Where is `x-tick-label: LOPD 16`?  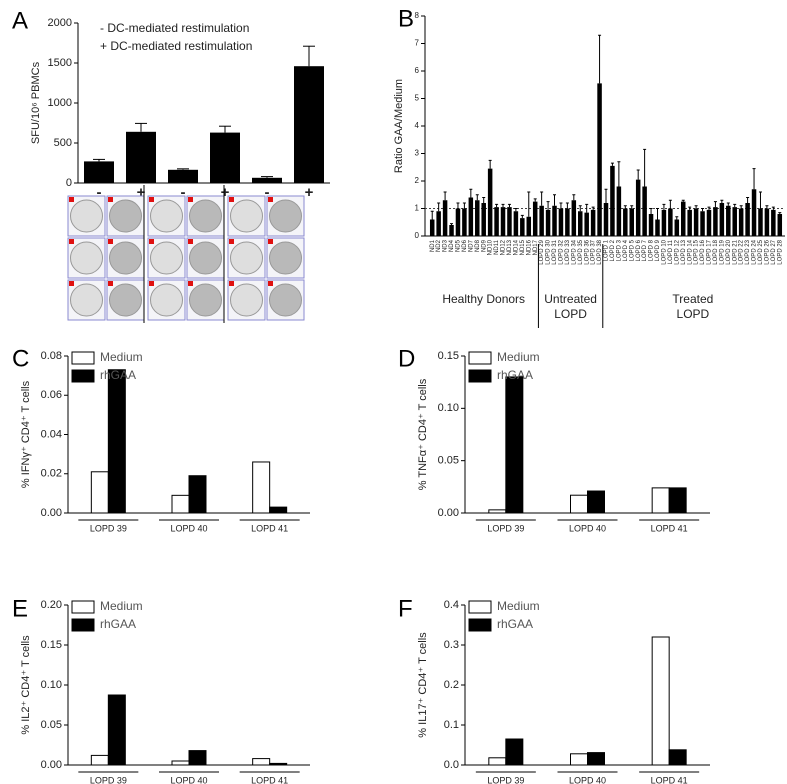
x-tick-label: LOPD 16 is located at coordinates (703, 251).